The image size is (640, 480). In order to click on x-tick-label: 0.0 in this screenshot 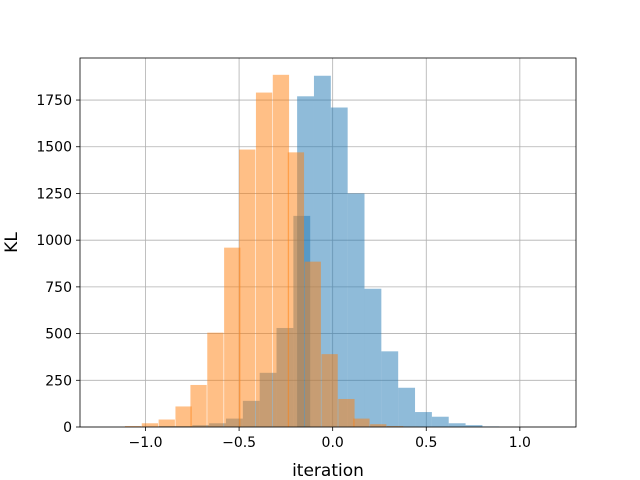, I will do `click(333, 443)`.